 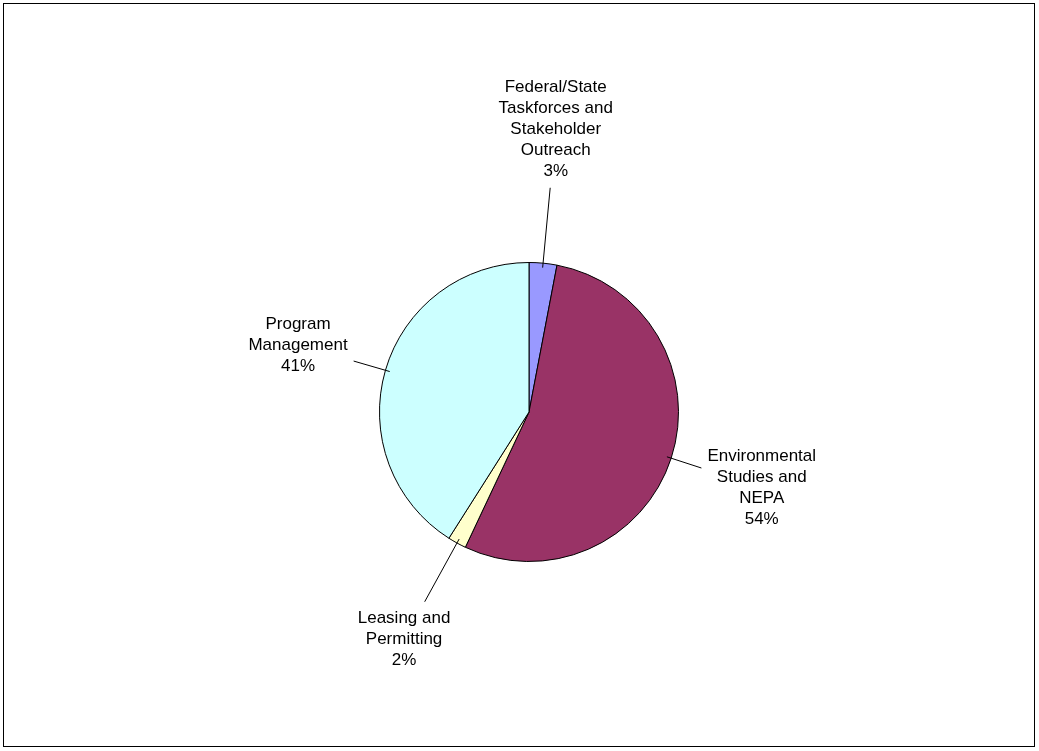 I want to click on data-label: 41%, so click(x=298, y=365).